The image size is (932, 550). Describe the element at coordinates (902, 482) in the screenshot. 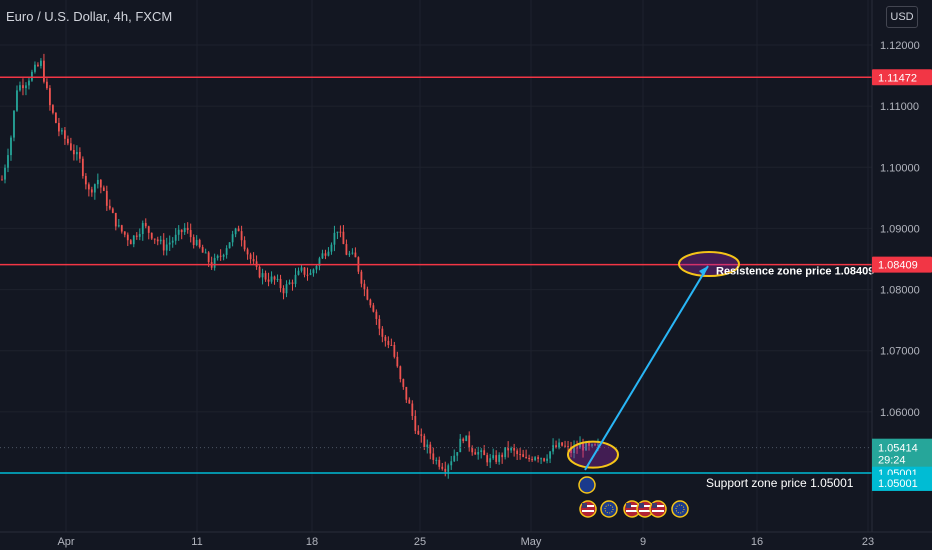

I see `support-price-box` at that location.